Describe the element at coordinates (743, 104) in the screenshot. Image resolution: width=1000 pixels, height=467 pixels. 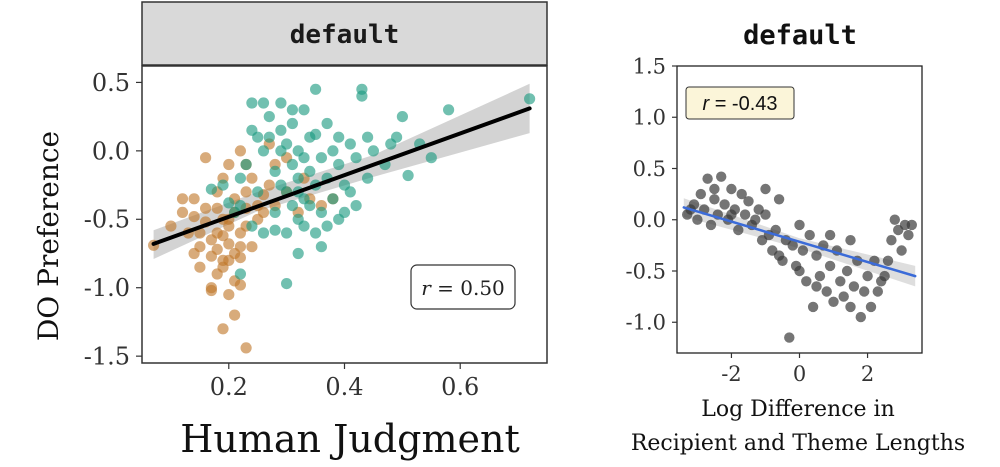
I see `right-r-value: = -0.43` at that location.